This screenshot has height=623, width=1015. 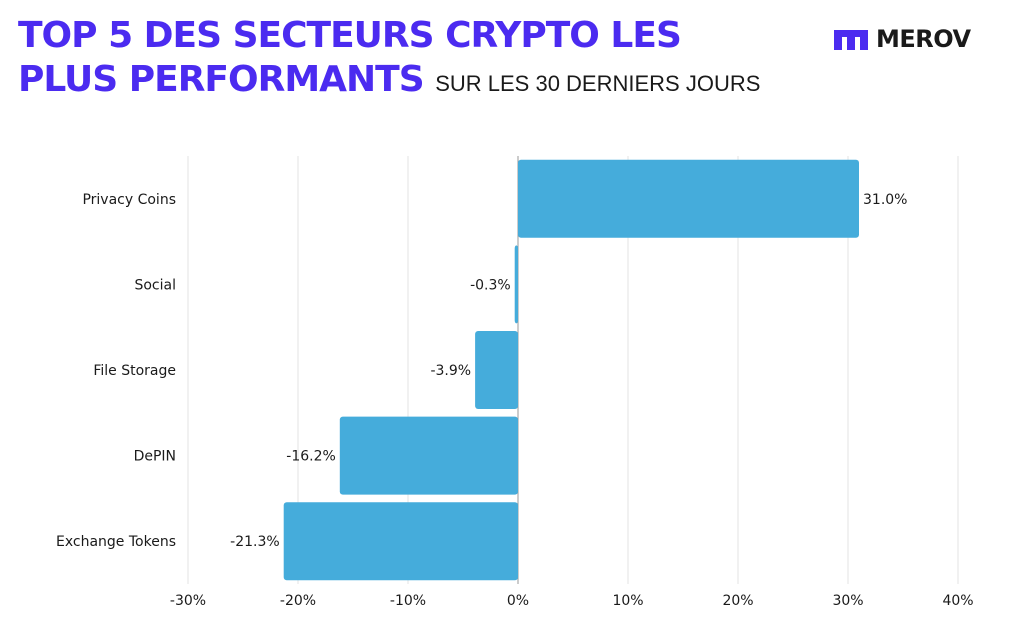 What do you see at coordinates (851, 40) in the screenshot?
I see `merov-m-icon` at bounding box center [851, 40].